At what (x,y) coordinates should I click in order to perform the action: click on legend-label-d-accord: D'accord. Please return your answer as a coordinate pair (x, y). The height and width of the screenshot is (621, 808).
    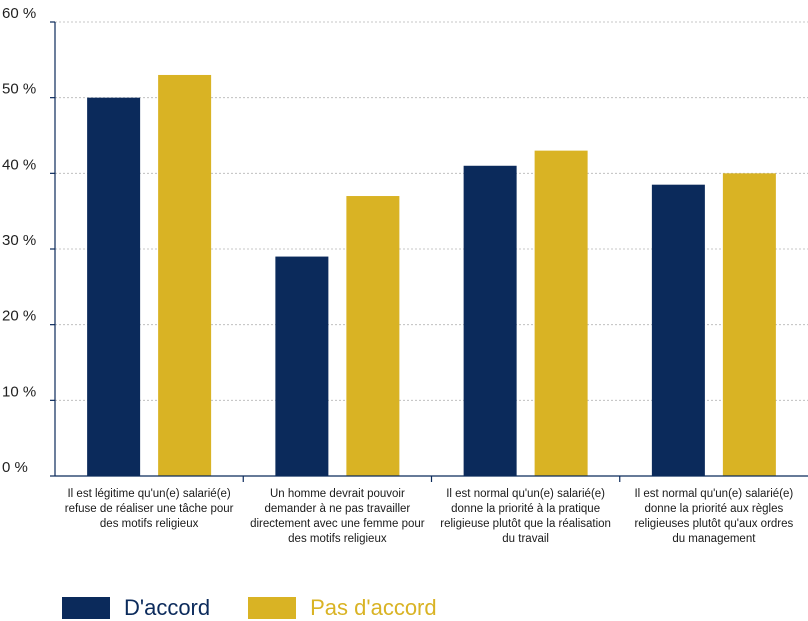
    Looking at the image, I should click on (167, 607).